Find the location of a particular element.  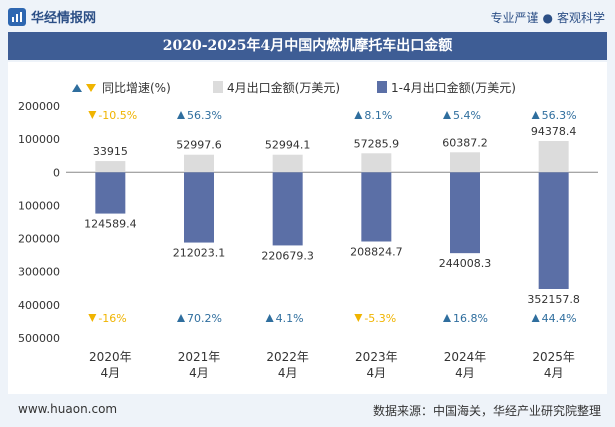

growth-cumulative-label: -5.3% is located at coordinates (380, 318).